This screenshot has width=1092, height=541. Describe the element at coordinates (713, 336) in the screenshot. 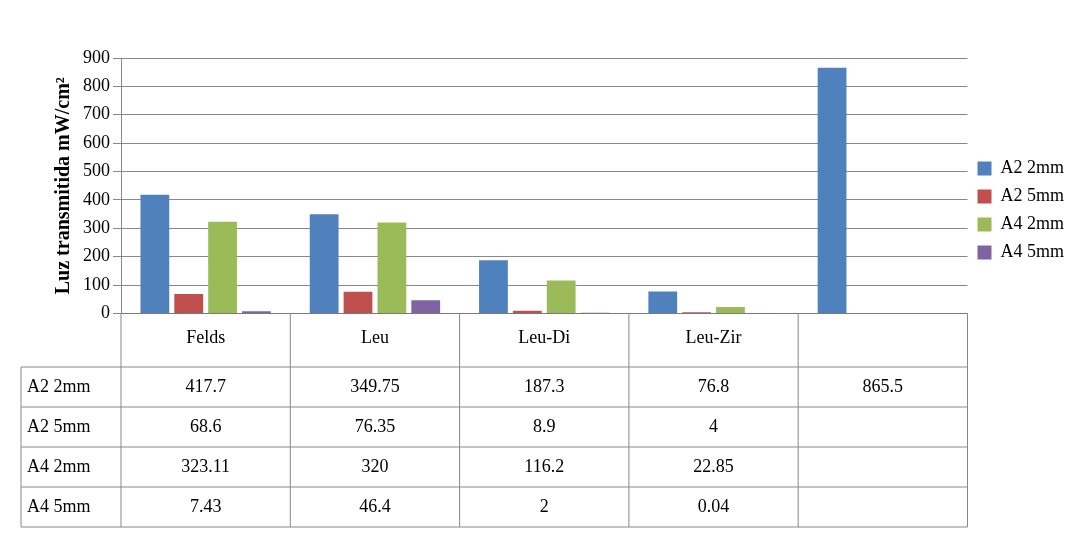

I see `x-tick-label: Leu-Zir` at that location.